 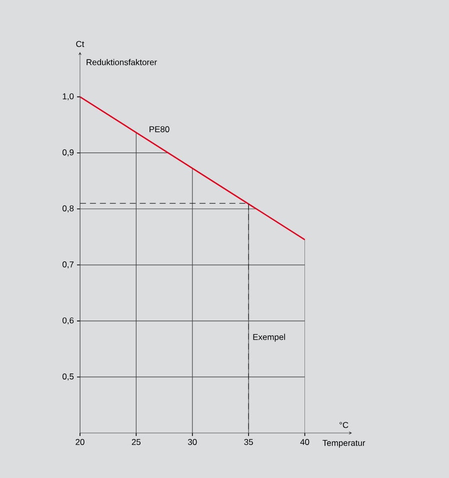 What do you see at coordinates (68, 152) in the screenshot?
I see `y-tick-label: 0,9` at bounding box center [68, 152].